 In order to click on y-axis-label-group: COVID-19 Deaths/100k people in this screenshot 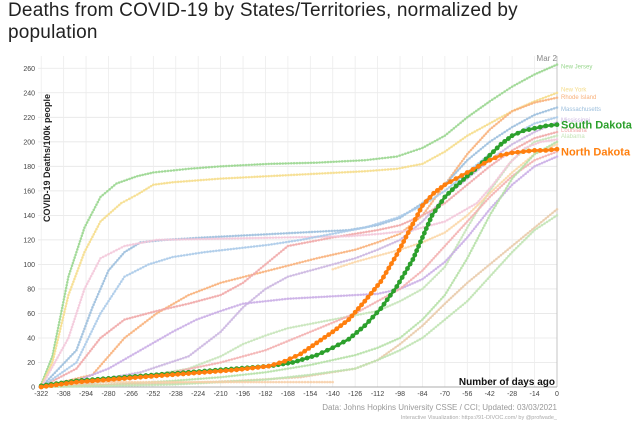, I will do `click(47, 158)`.